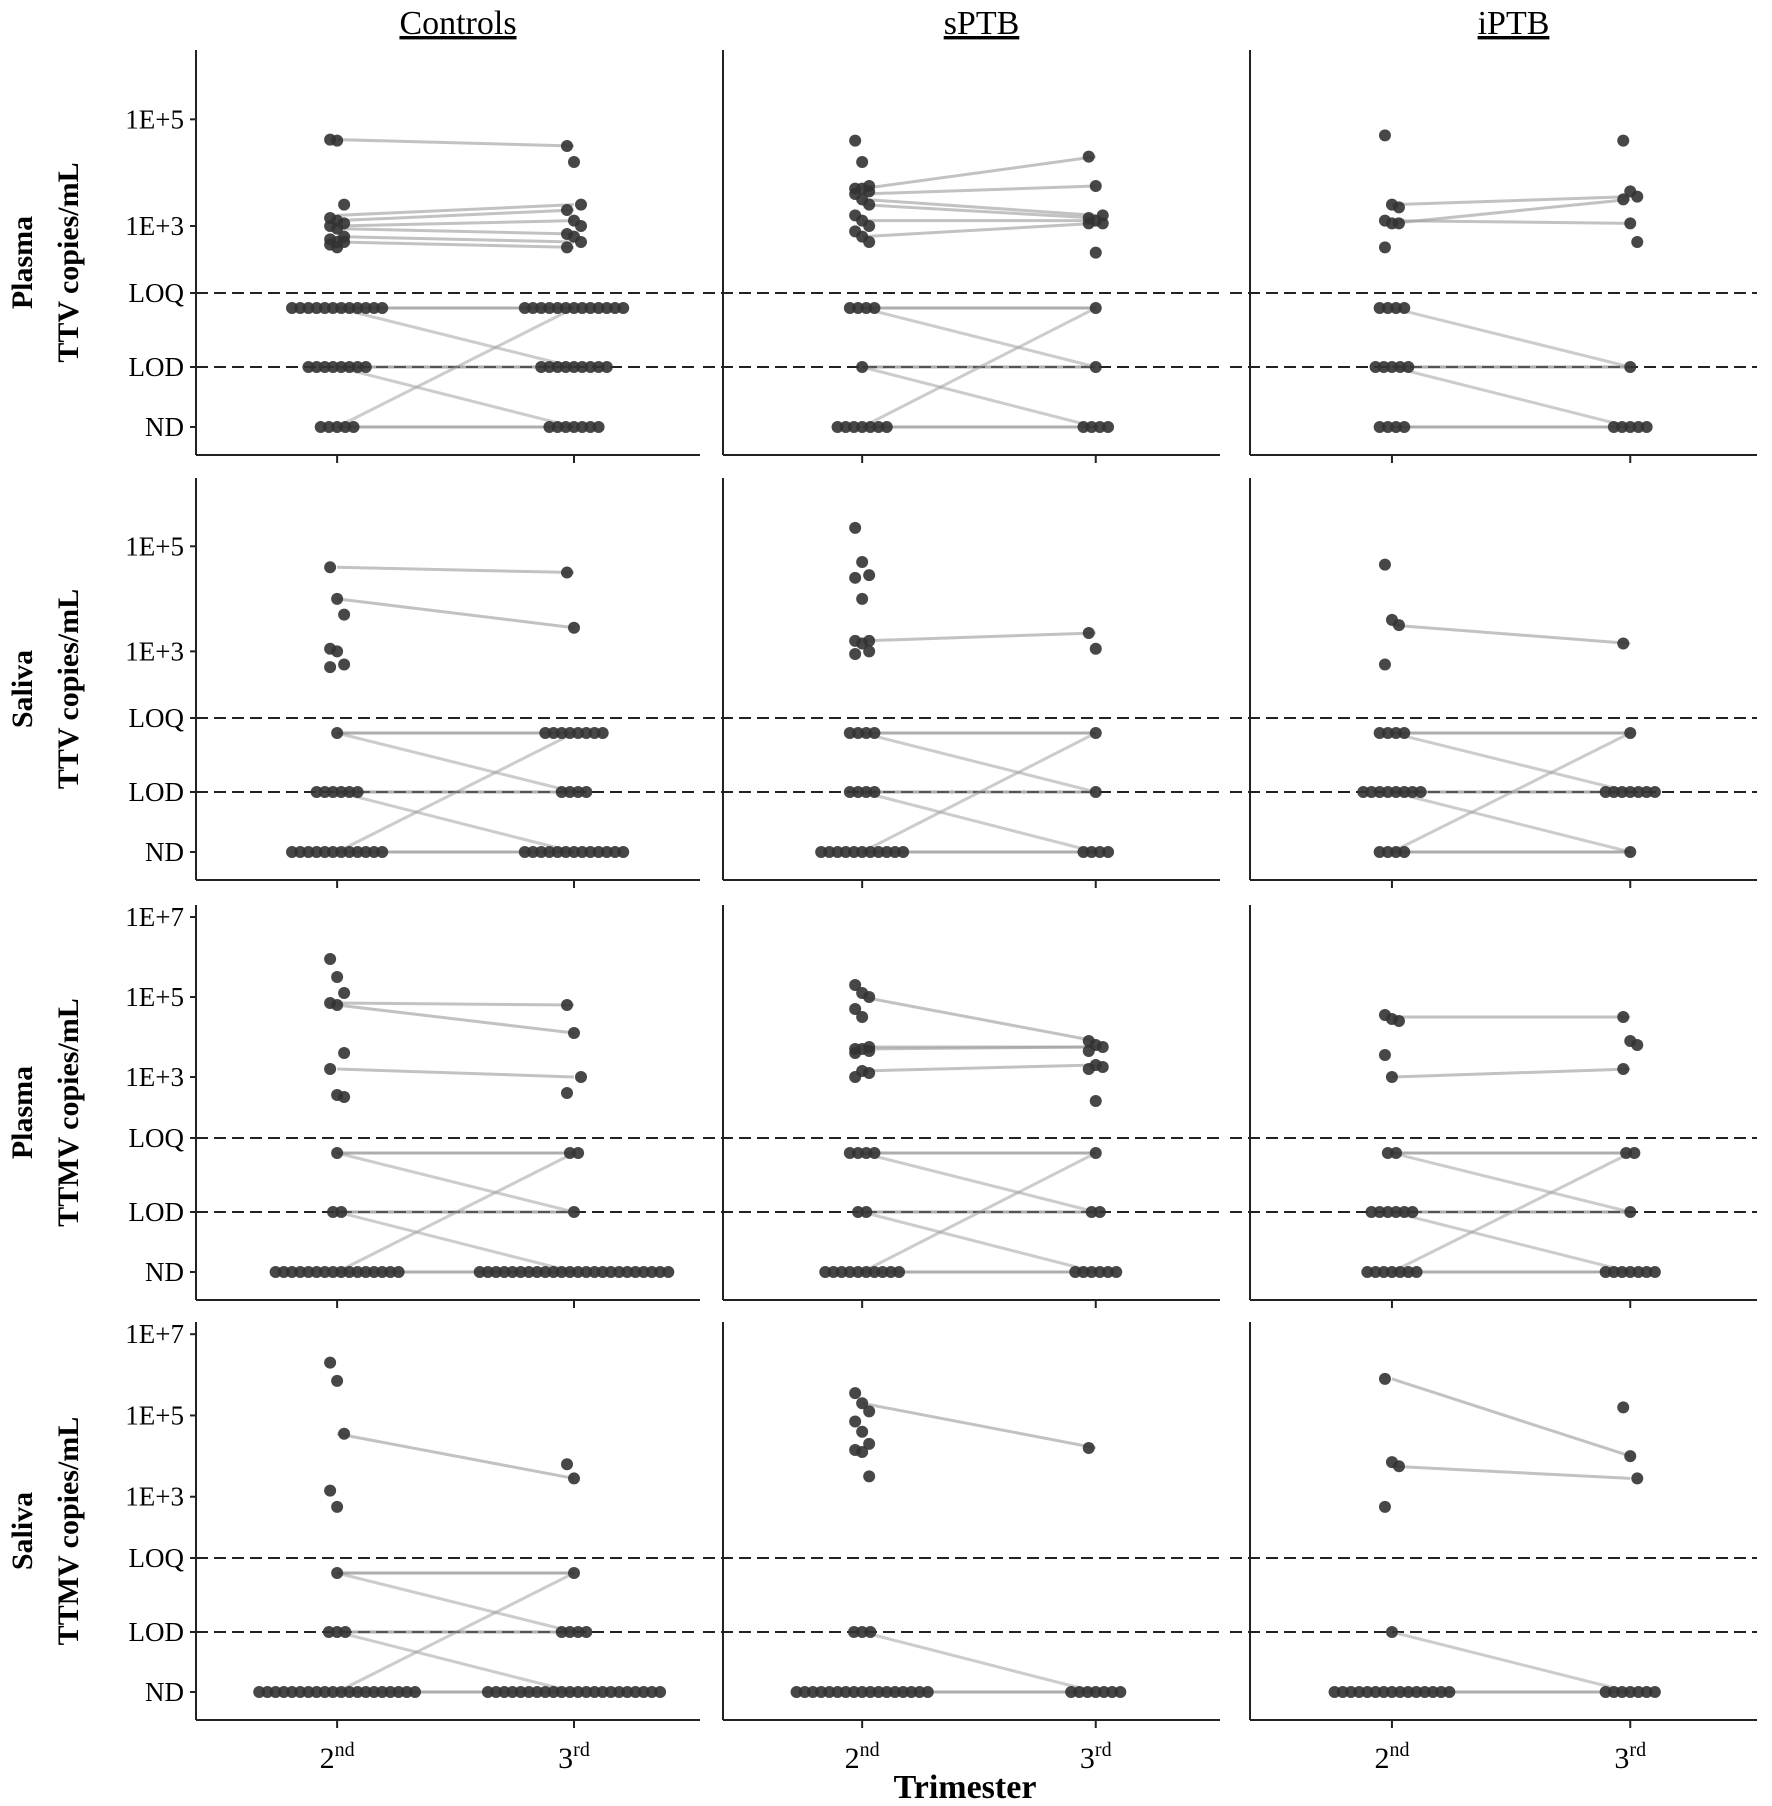  What do you see at coordinates (22, 689) in the screenshot?
I see `row-label-line1: Saliva` at bounding box center [22, 689].